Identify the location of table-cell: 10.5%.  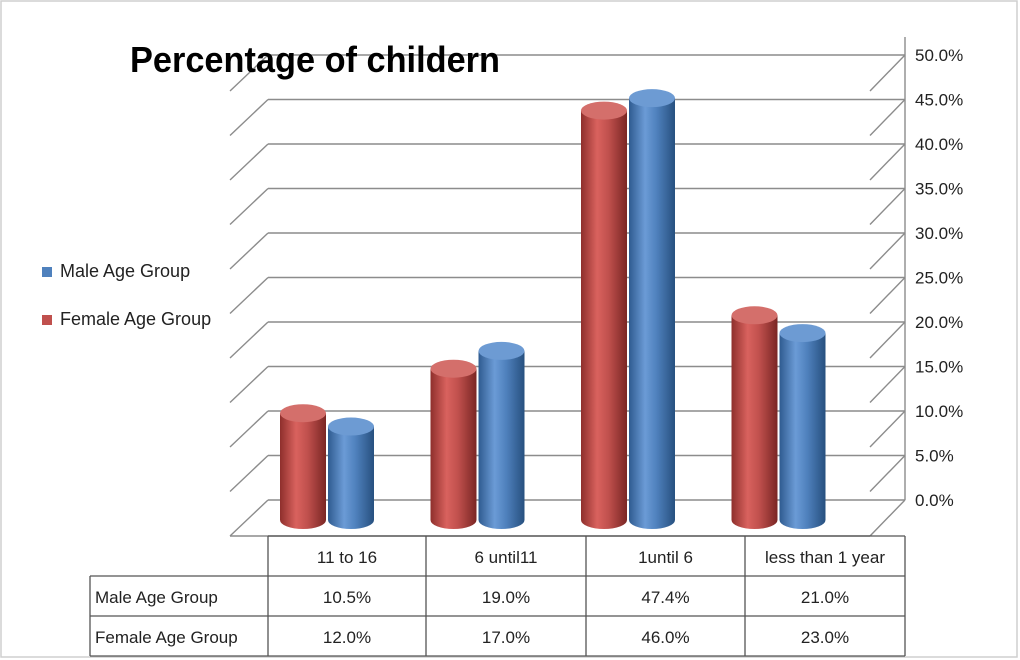
(347, 597).